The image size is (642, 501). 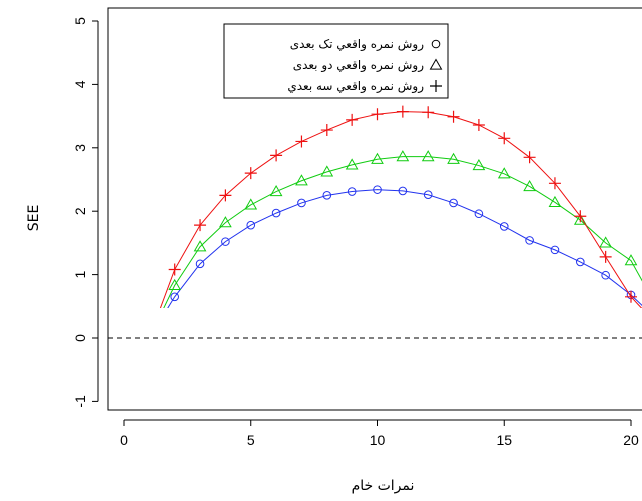 I want to click on y-tick-label: -1, so click(x=80, y=401).